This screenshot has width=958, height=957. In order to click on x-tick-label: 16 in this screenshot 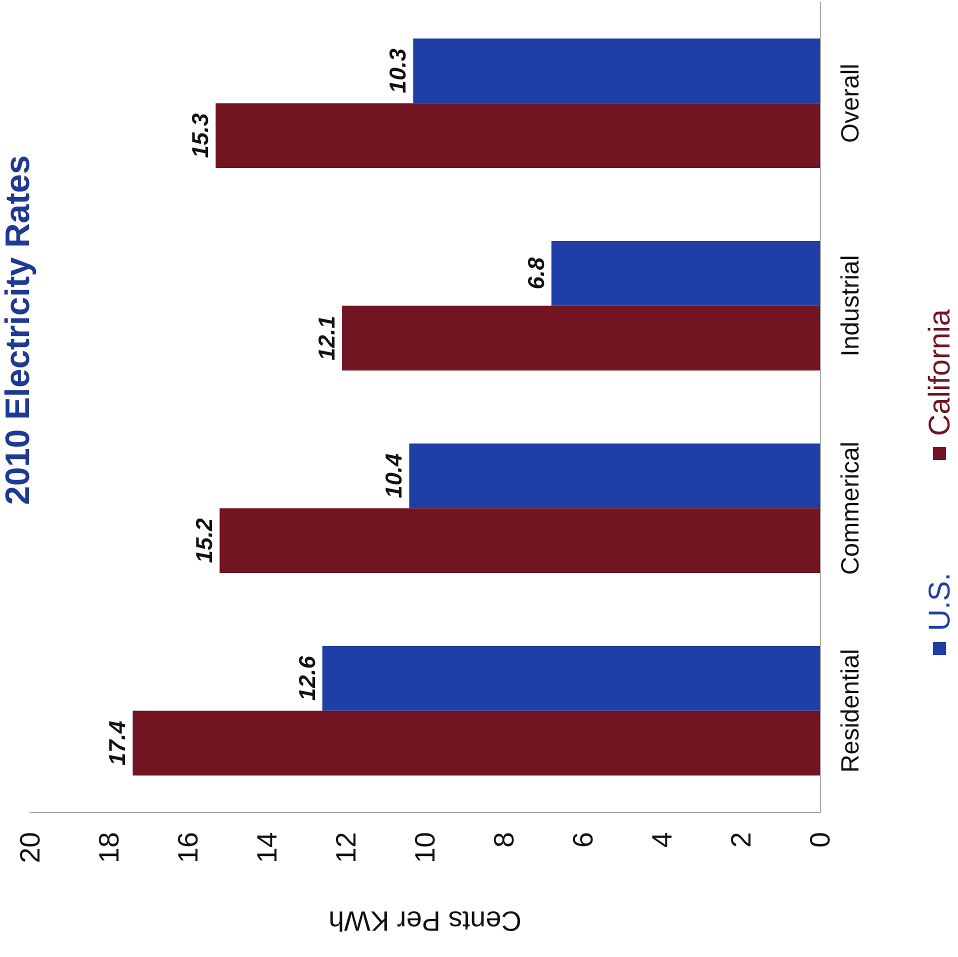, I will do `click(188, 848)`.